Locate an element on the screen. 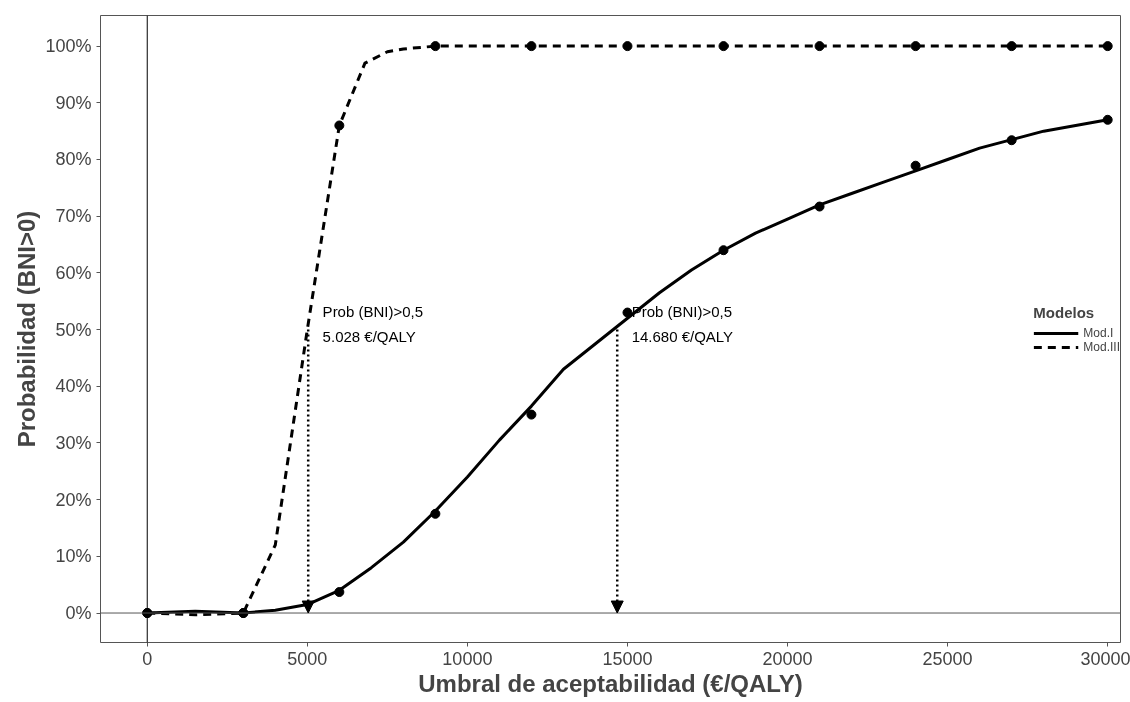 This screenshot has width=1130, height=702. x-tick-label: 10000 is located at coordinates (467, 658).